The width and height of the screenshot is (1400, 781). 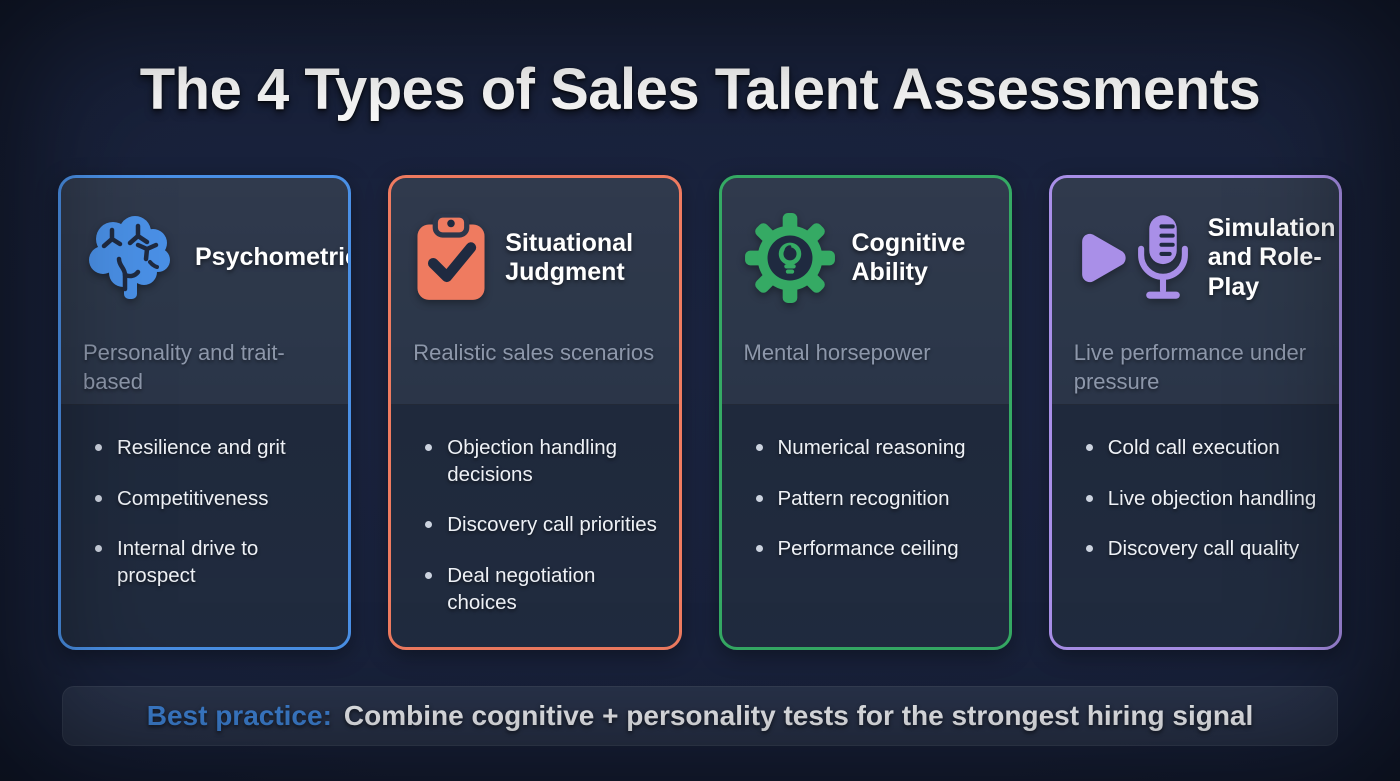 I want to click on list-item: Discovery call quality, so click(x=1202, y=549).